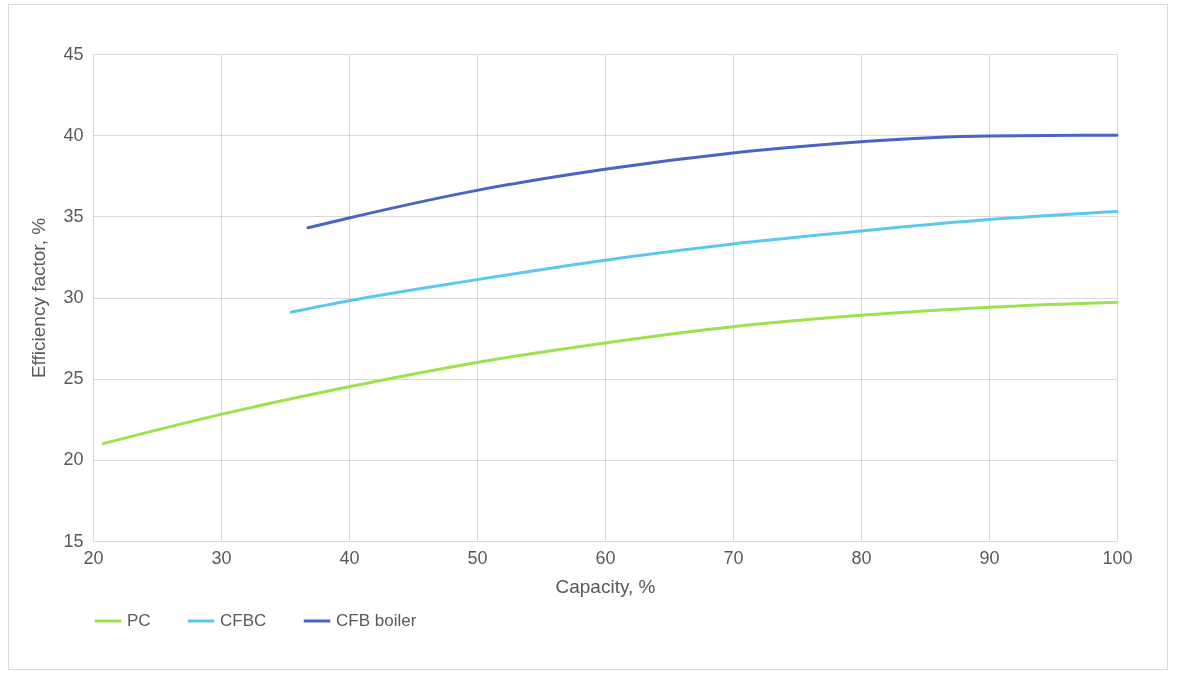  What do you see at coordinates (73, 378) in the screenshot?
I see `y-tick-label: 25` at bounding box center [73, 378].